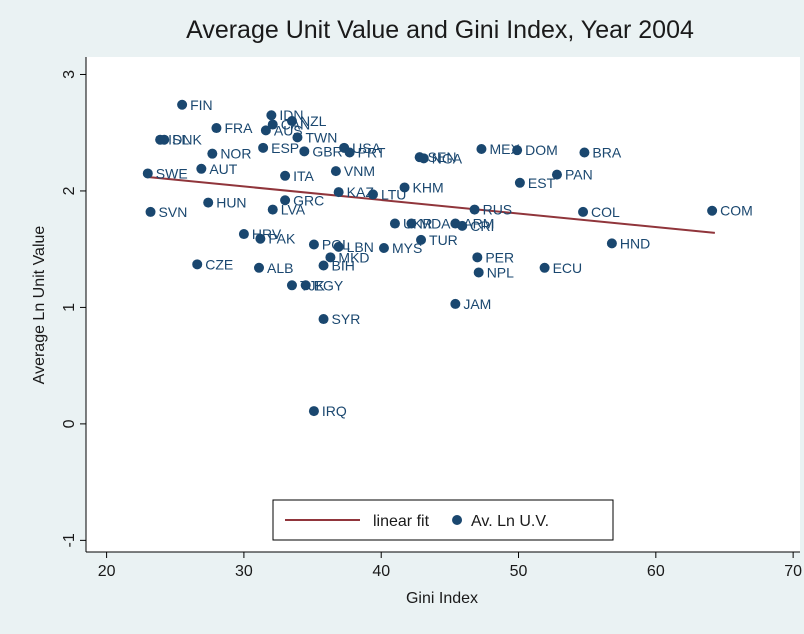 Image resolution: width=804 pixels, height=634 pixels. What do you see at coordinates (500, 272) in the screenshot?
I see `point-label: NPL` at bounding box center [500, 272].